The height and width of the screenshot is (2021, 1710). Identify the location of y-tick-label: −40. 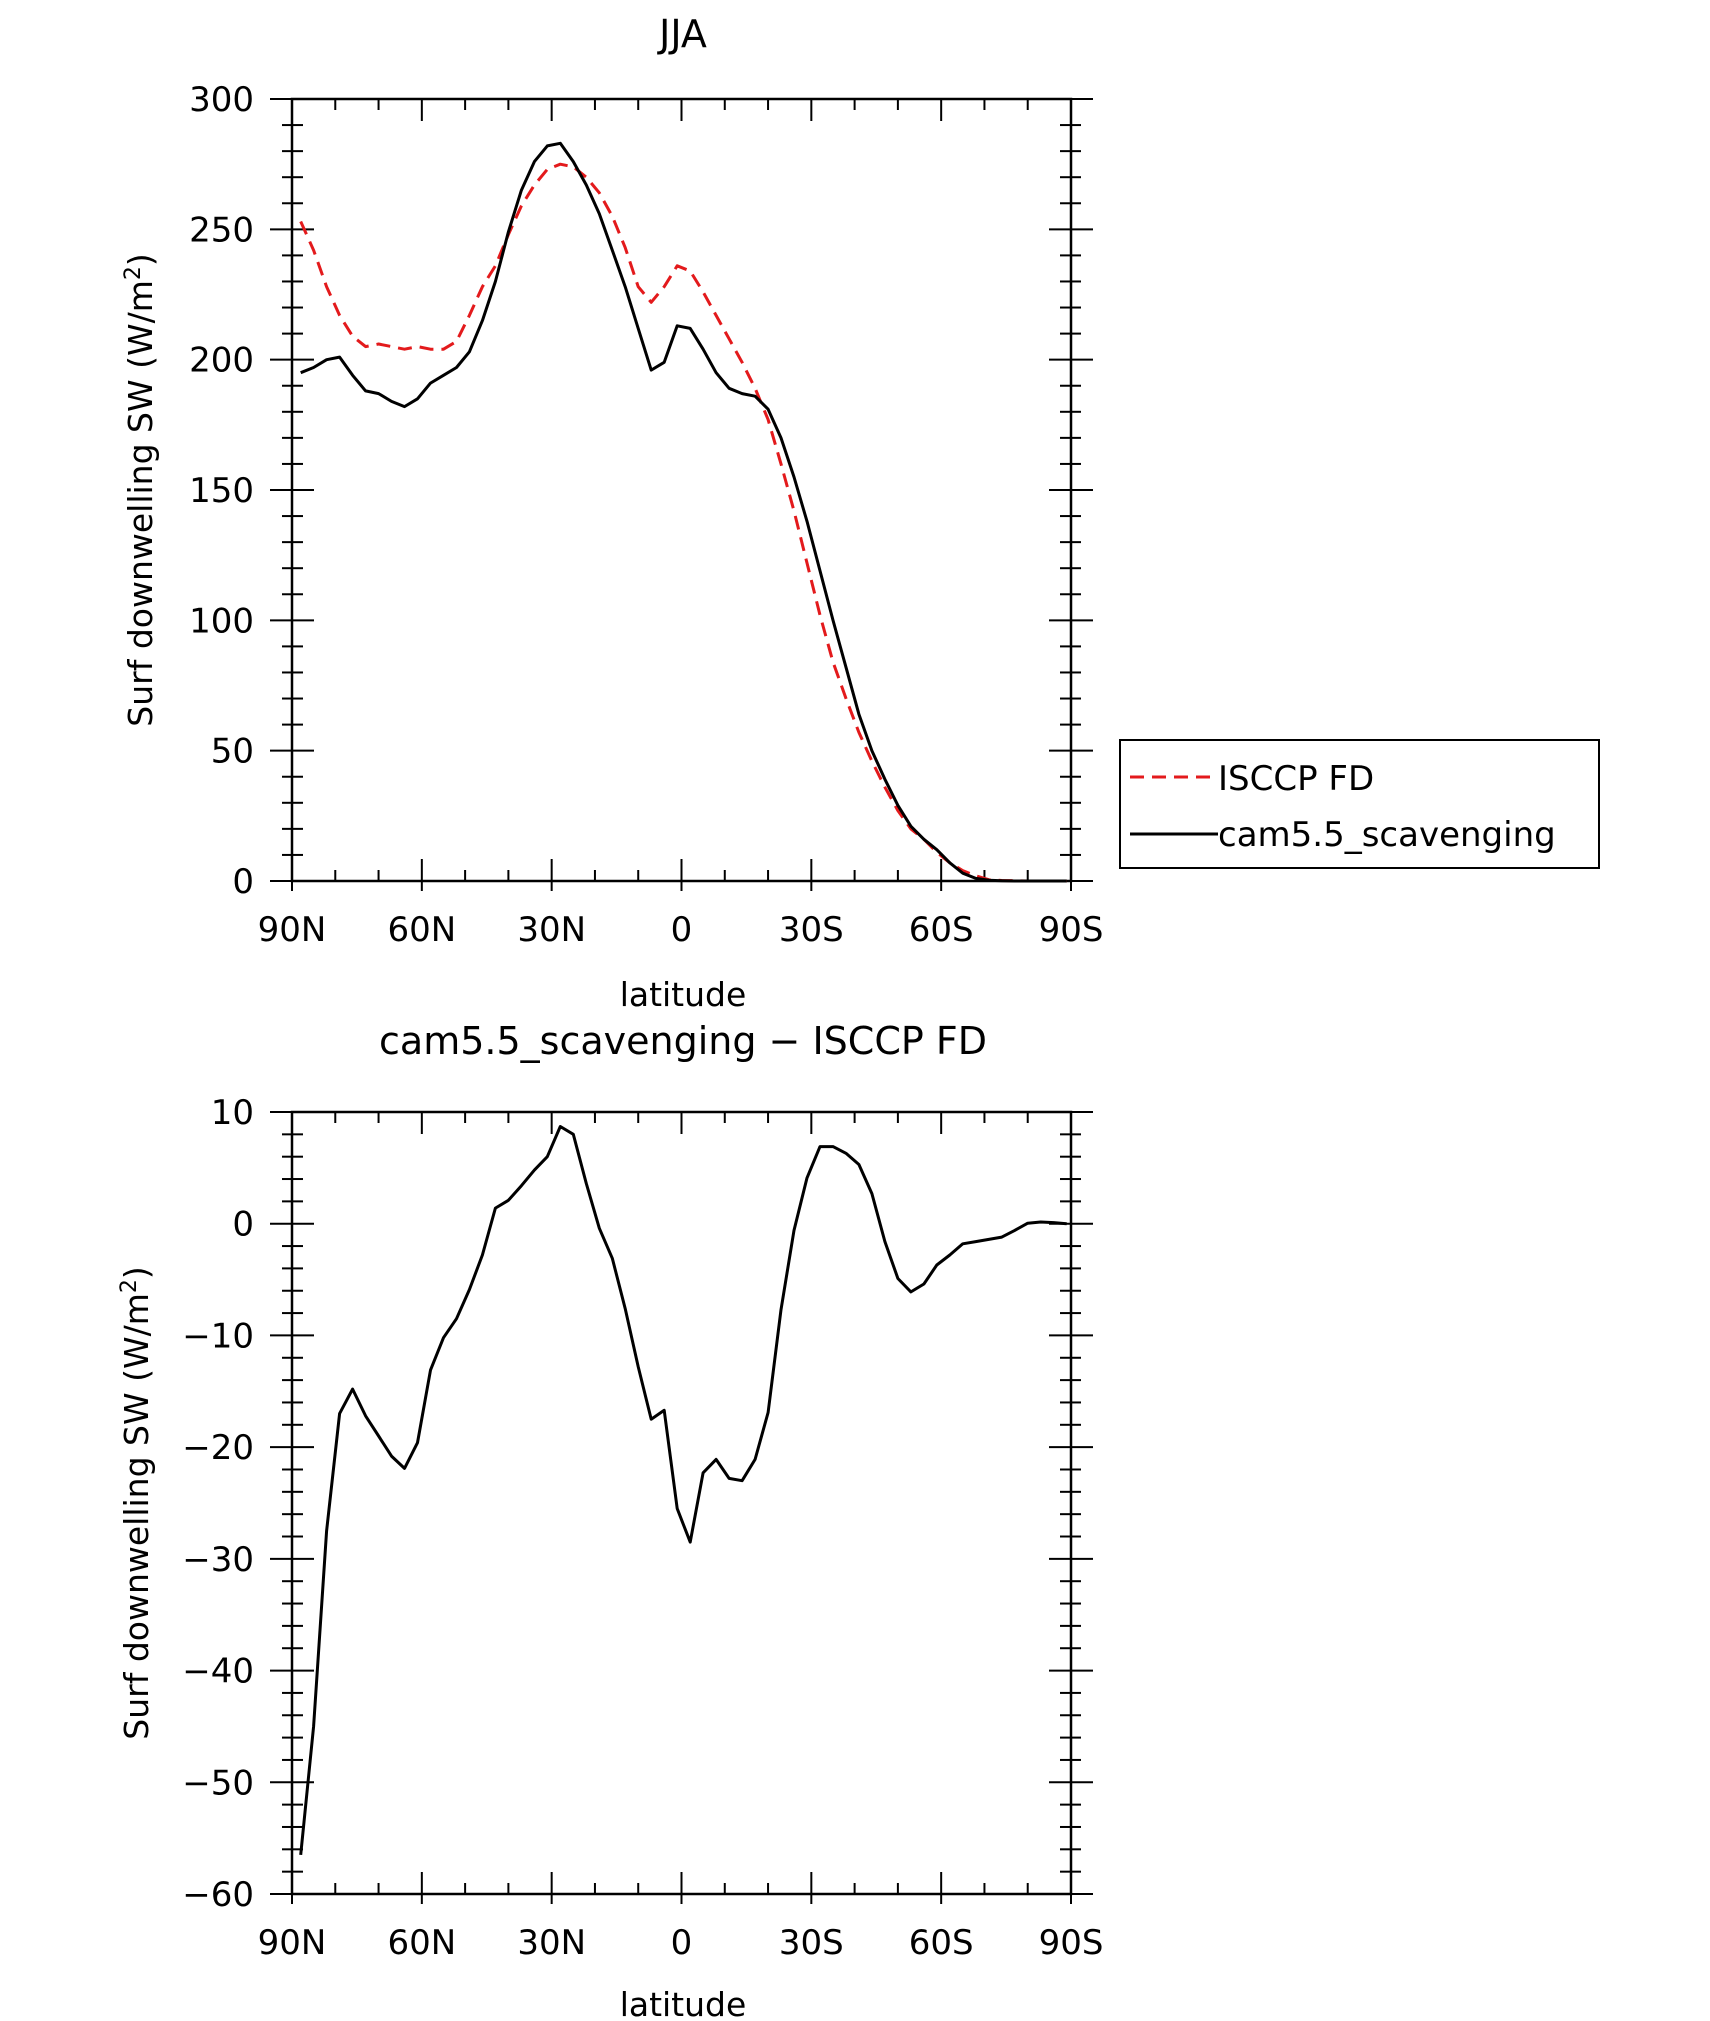
(218, 1672).